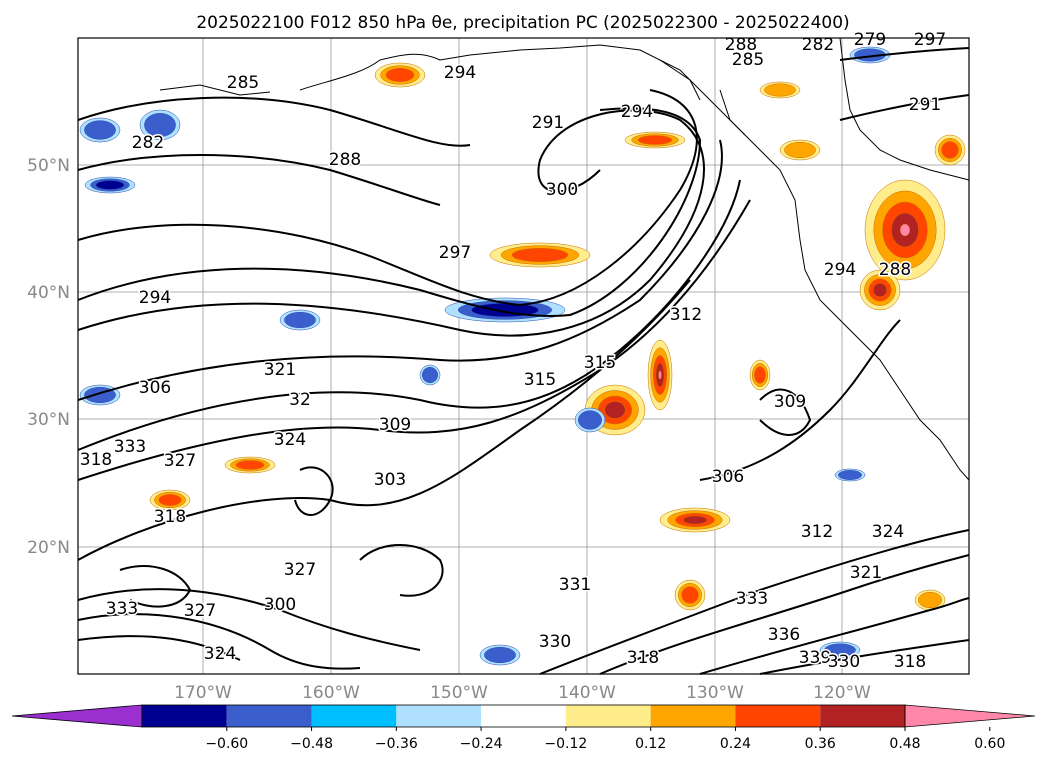 The image size is (1047, 767). I want to click on colorbar-tick-label: 0.60, so click(989, 744).